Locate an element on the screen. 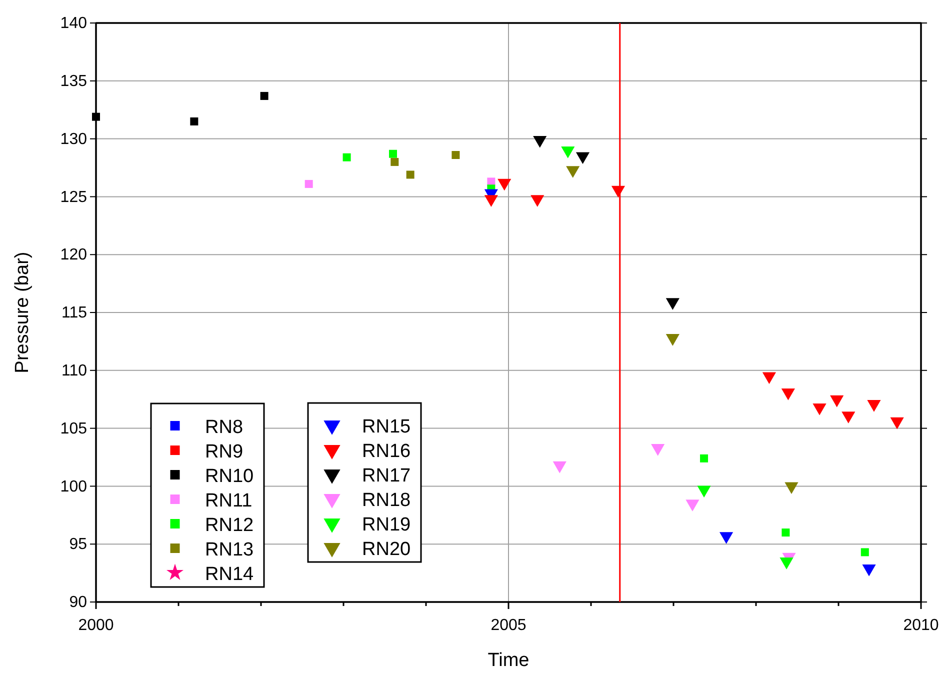  legend-label: RN12 is located at coordinates (229, 525).